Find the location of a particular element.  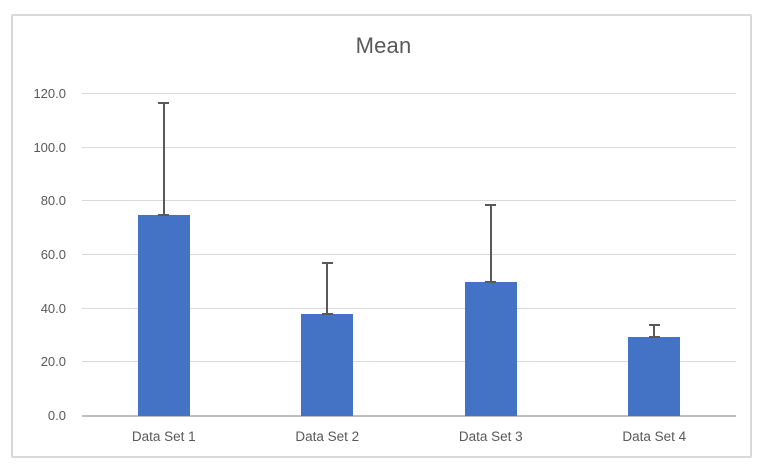

x-axis-line is located at coordinates (409, 416).